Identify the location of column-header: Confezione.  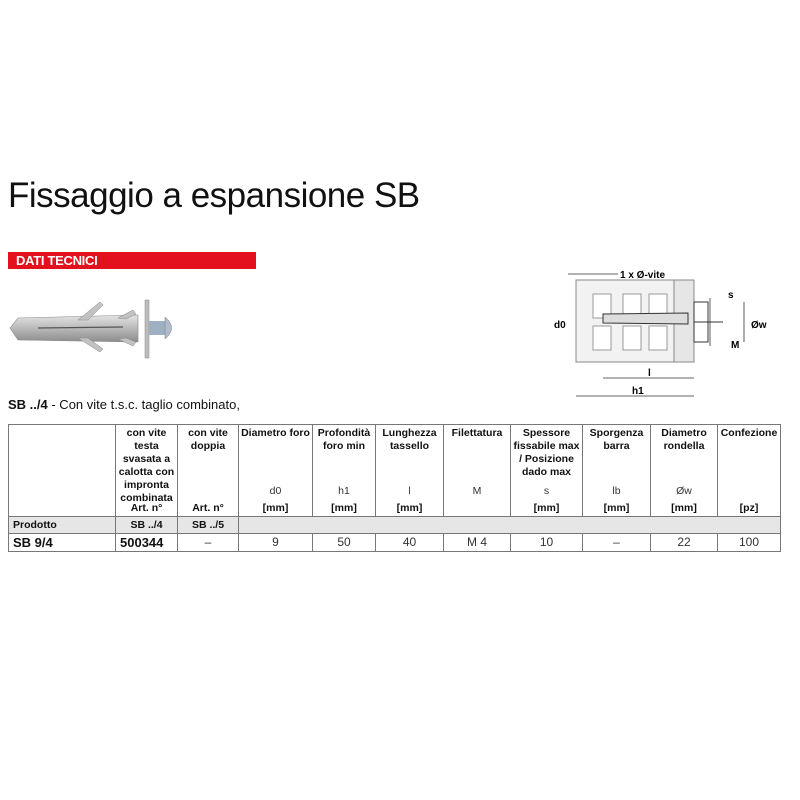
(749, 433).